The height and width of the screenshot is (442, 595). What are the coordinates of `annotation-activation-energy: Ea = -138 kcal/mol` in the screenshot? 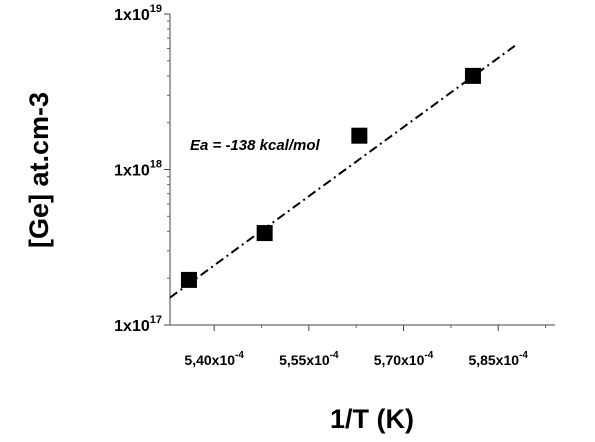 It's located at (255, 145).